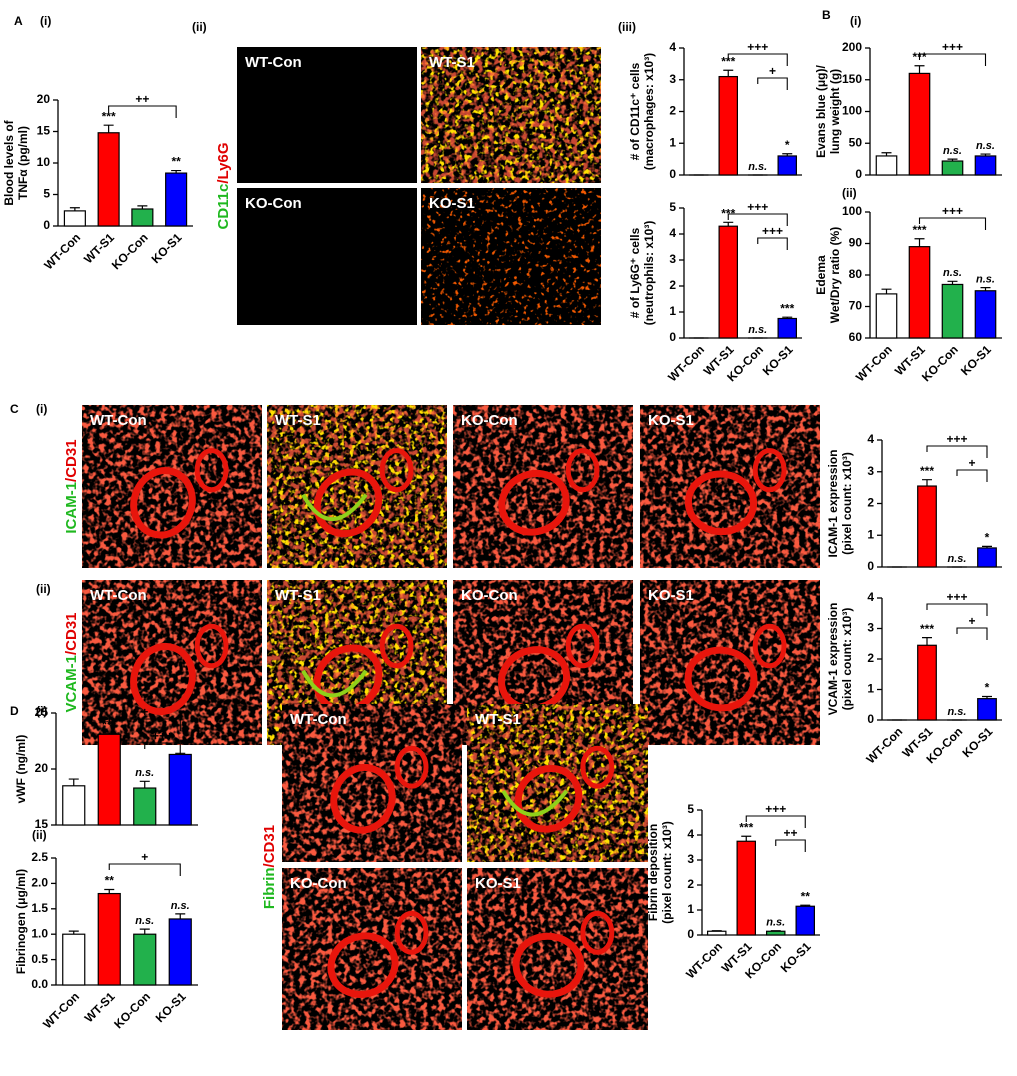 Image resolution: width=1017 pixels, height=1076 pixels. What do you see at coordinates (452, 62) in the screenshot?
I see `tile-label: WT-S1` at bounding box center [452, 62].